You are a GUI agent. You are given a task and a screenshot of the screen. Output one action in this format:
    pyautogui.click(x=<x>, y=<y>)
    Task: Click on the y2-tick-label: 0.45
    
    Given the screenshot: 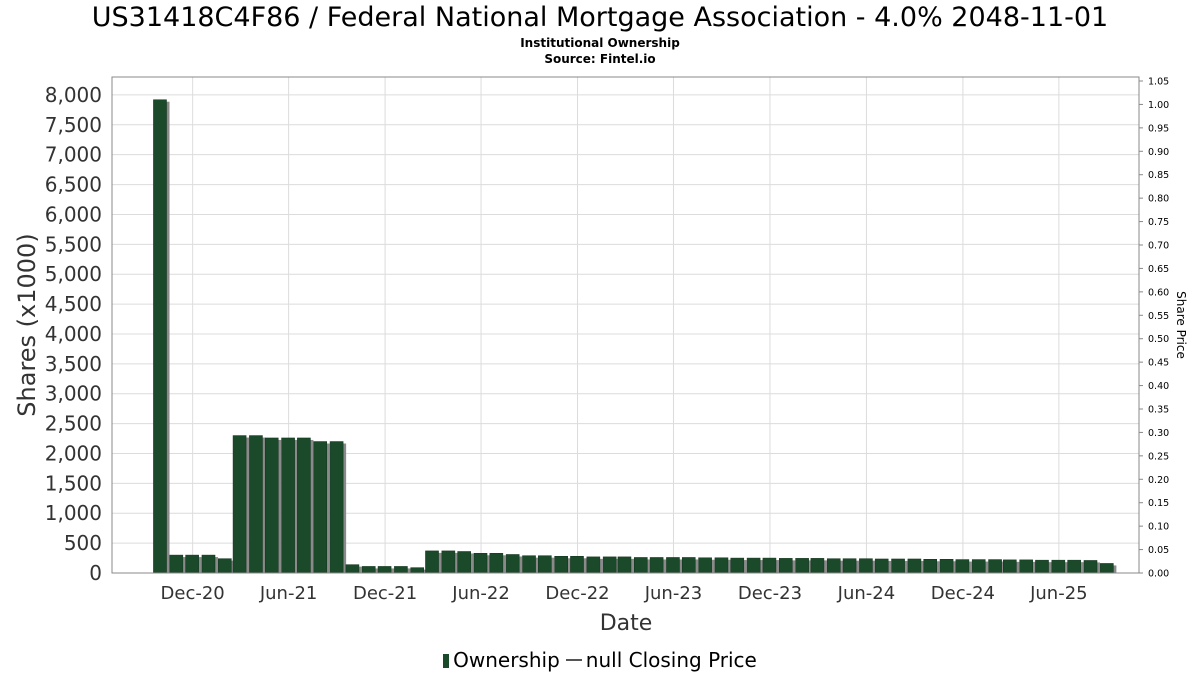 What is the action you would take?
    pyautogui.click(x=1158, y=363)
    